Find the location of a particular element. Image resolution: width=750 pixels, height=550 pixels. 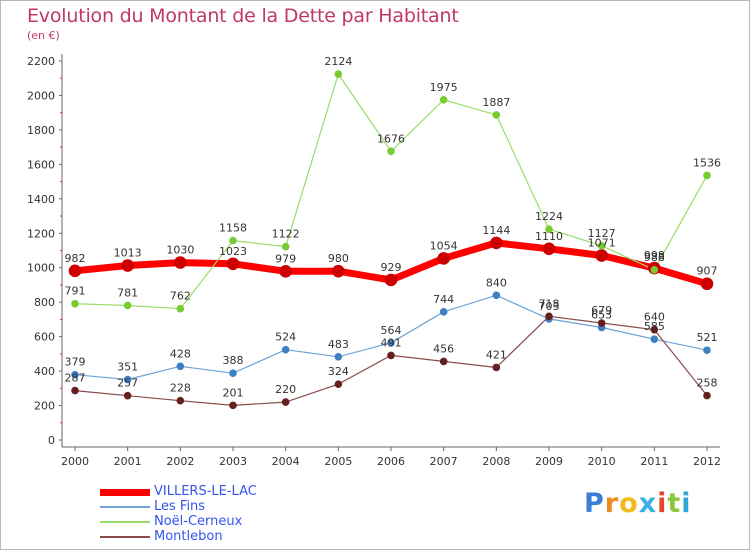

data-label: 907 is located at coordinates (707, 271).